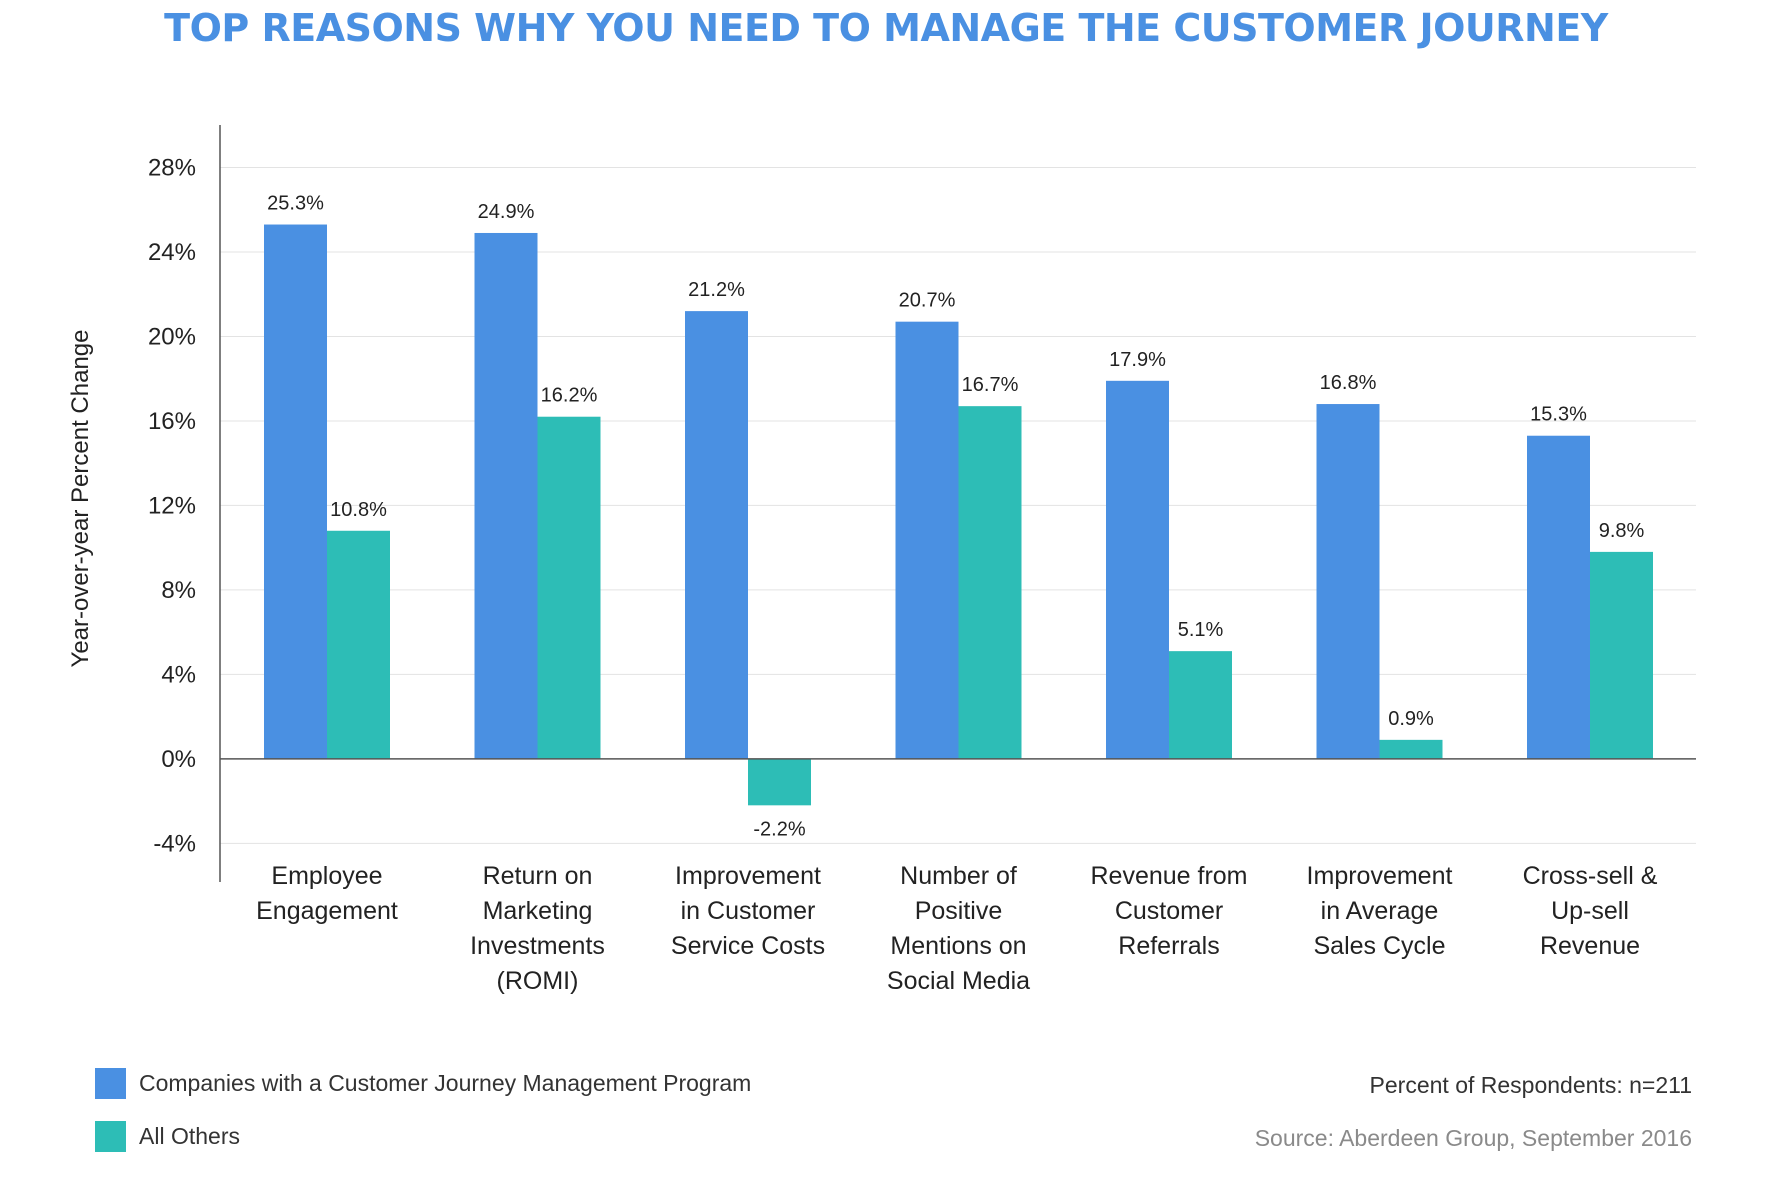 This screenshot has height=1196, width=1772. Describe the element at coordinates (1411, 719) in the screenshot. I see `data-label: 0.9%` at that location.